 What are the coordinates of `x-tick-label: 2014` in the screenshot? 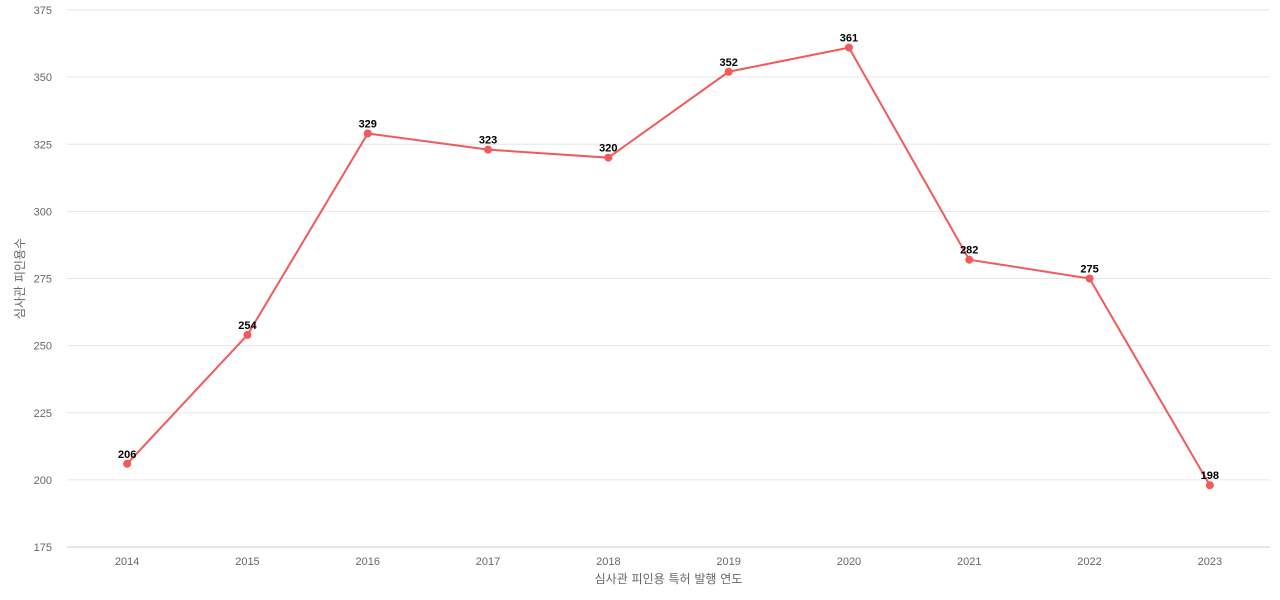 It's located at (127, 562).